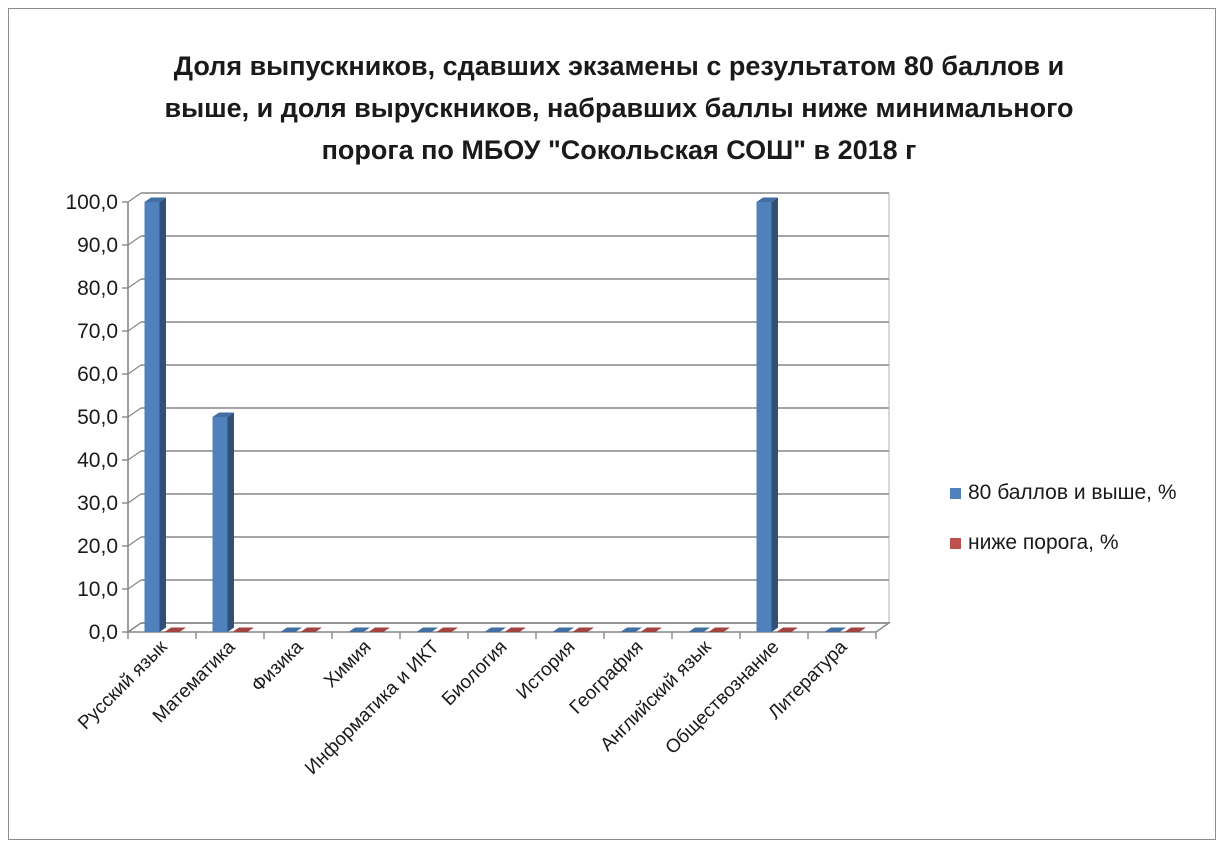  I want to click on legend-swatch-below, so click(955, 543).